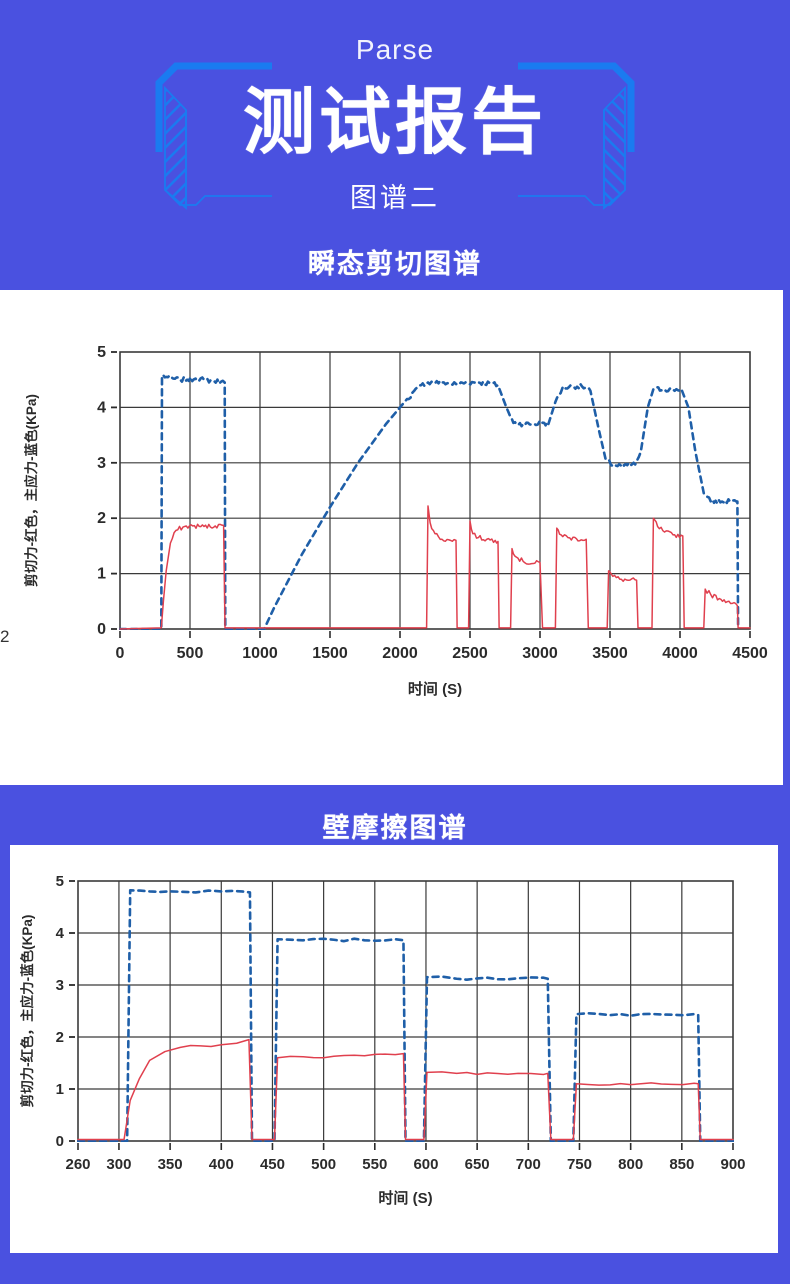 This screenshot has width=790, height=1284. Describe the element at coordinates (750, 653) in the screenshot. I see `svg-text: 4500` at that location.